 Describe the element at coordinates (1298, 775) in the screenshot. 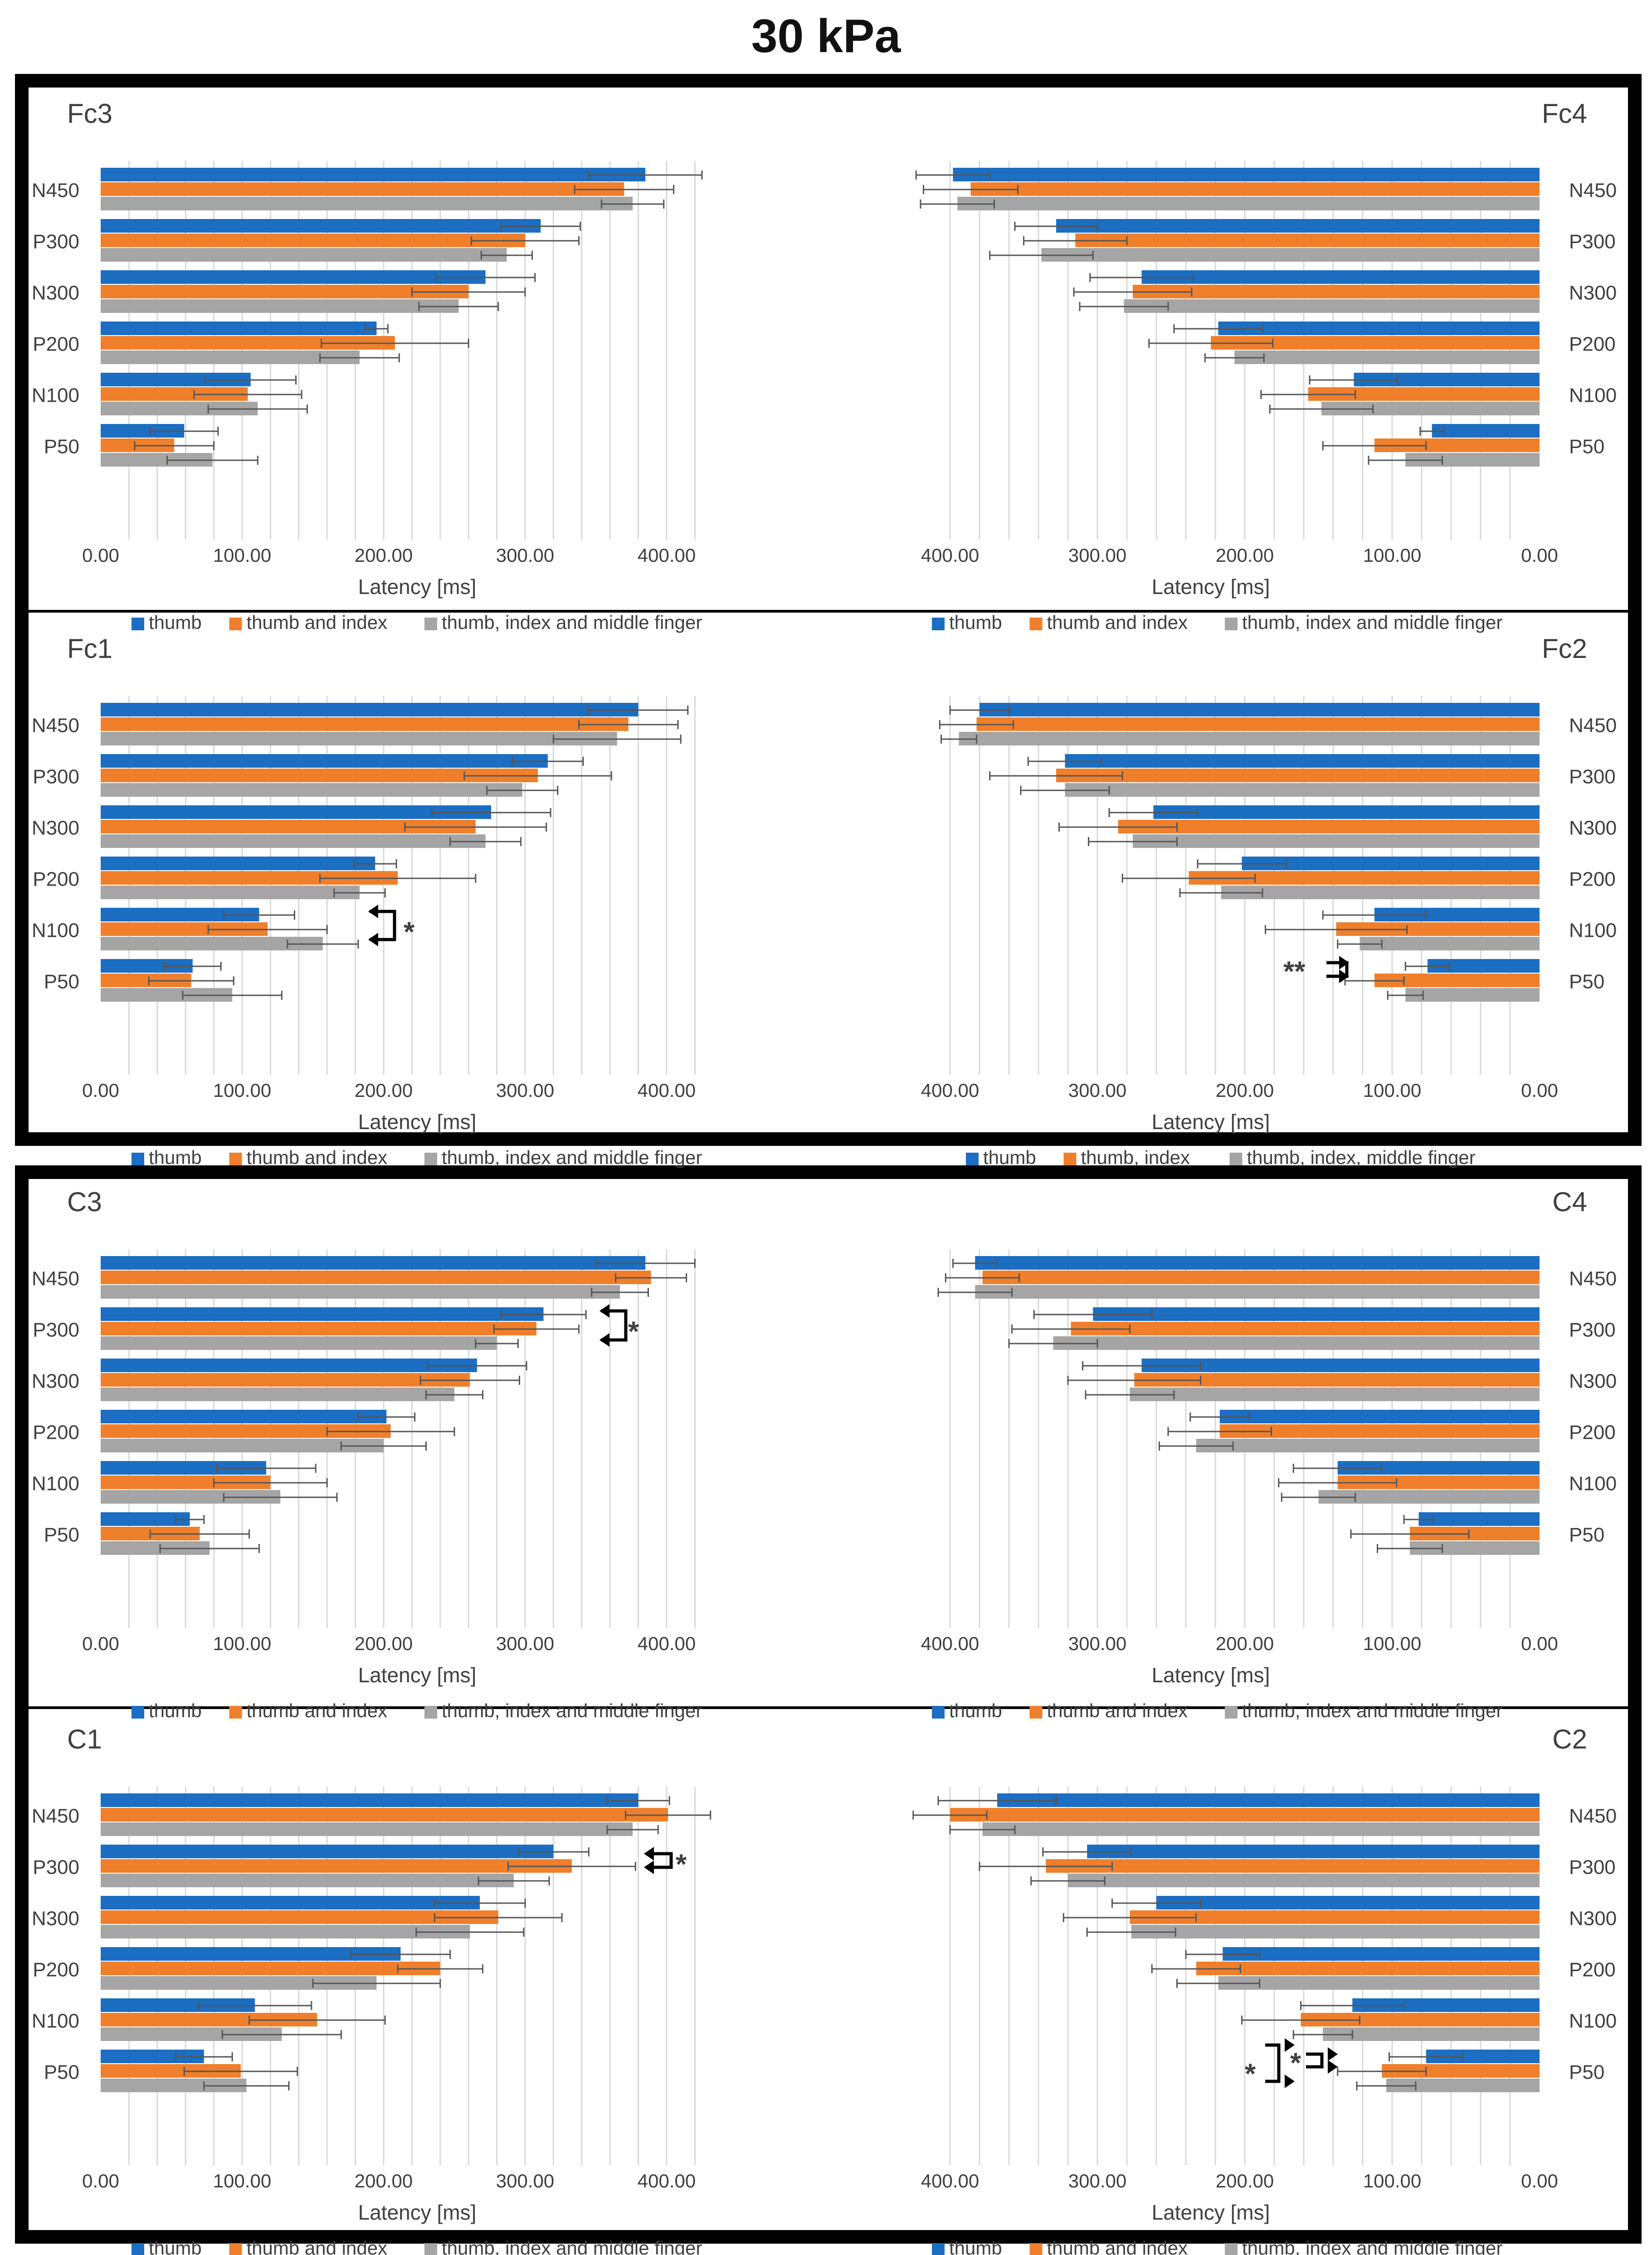

I see `bar-thumb-index` at that location.